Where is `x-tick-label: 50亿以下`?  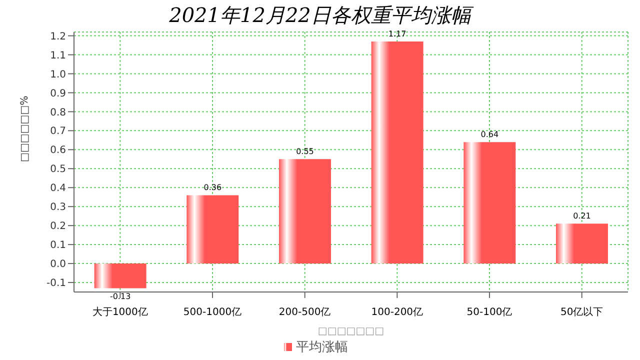
x-tick-label: 50亿以下 is located at coordinates (582, 312).